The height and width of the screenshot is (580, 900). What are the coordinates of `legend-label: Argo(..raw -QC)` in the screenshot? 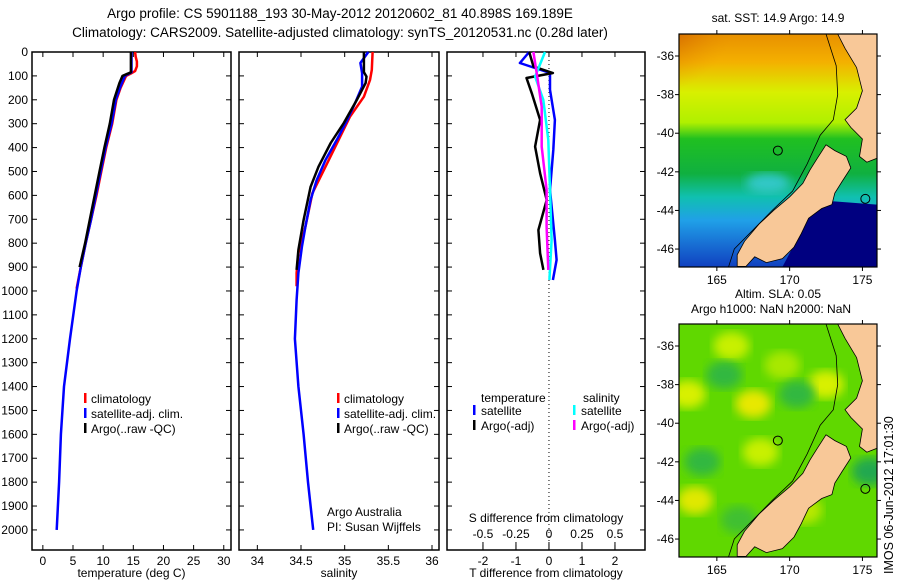 It's located at (386, 429).